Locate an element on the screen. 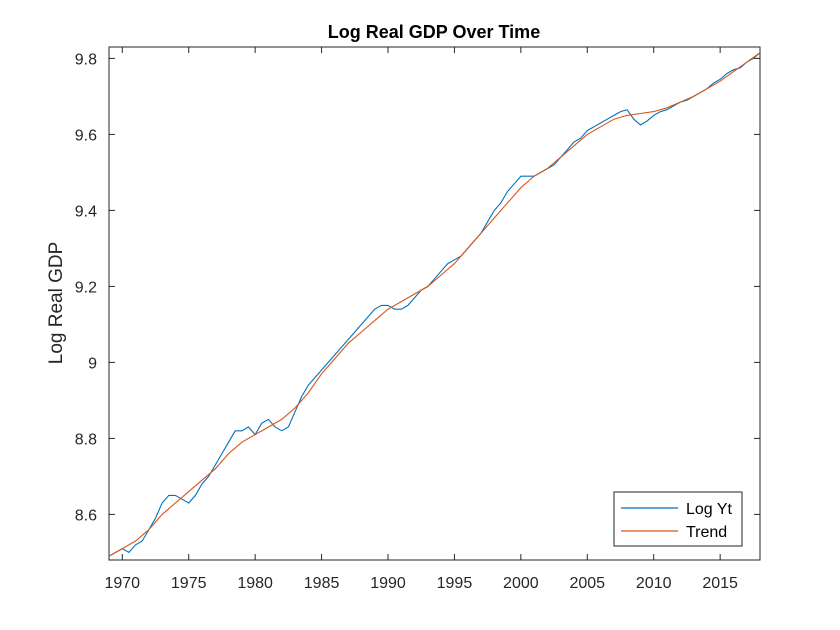  y-tick-label: 9.4 is located at coordinates (86, 211).